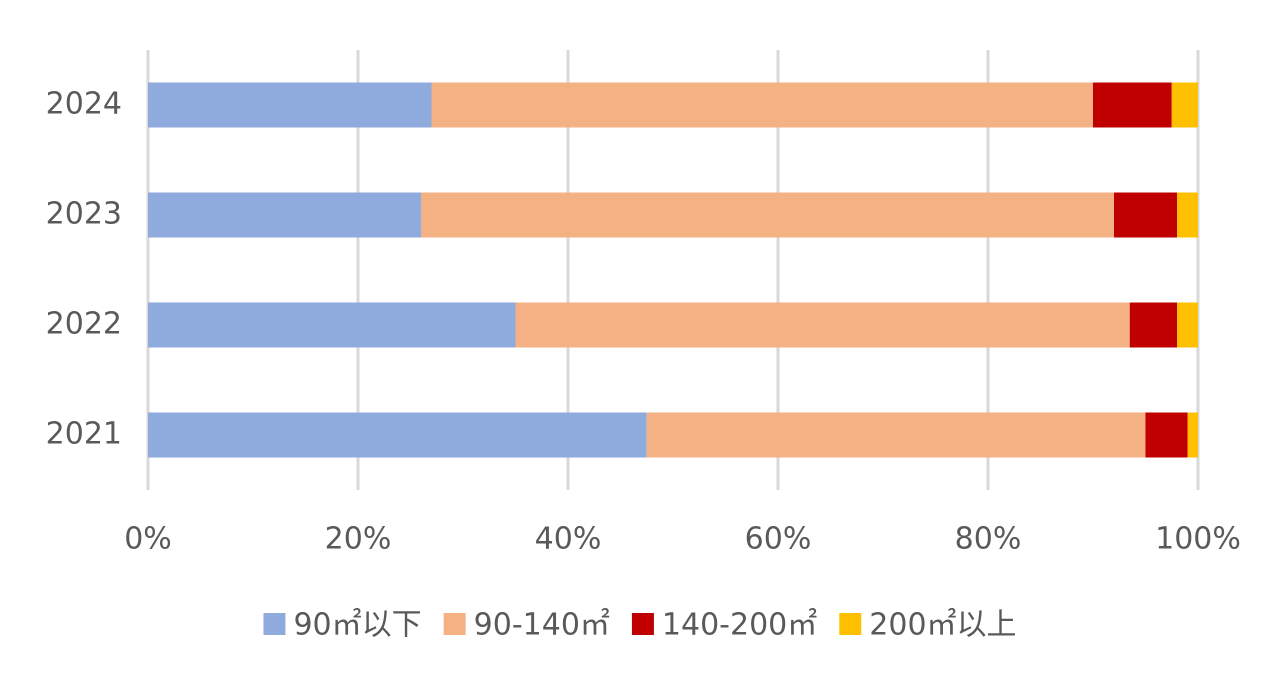  Describe the element at coordinates (84, 324) in the screenshot. I see `y-tick-label: 2022` at that location.